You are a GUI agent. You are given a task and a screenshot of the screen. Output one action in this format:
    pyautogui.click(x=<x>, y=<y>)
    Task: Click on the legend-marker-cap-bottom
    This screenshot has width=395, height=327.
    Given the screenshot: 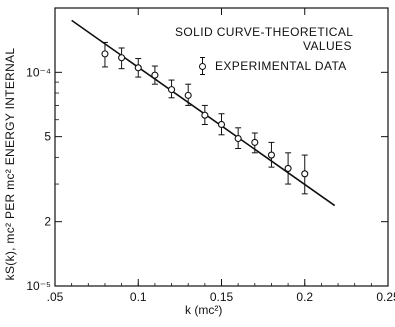 What is the action you would take?
    pyautogui.click(x=202, y=74)
    